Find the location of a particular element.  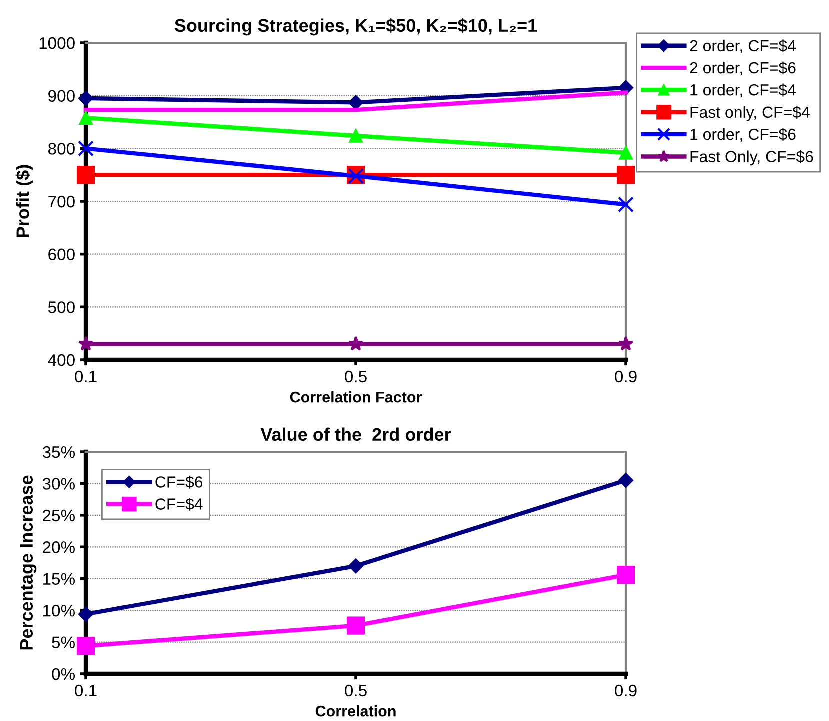

y-tick-label: 800 is located at coordinates (61, 149).